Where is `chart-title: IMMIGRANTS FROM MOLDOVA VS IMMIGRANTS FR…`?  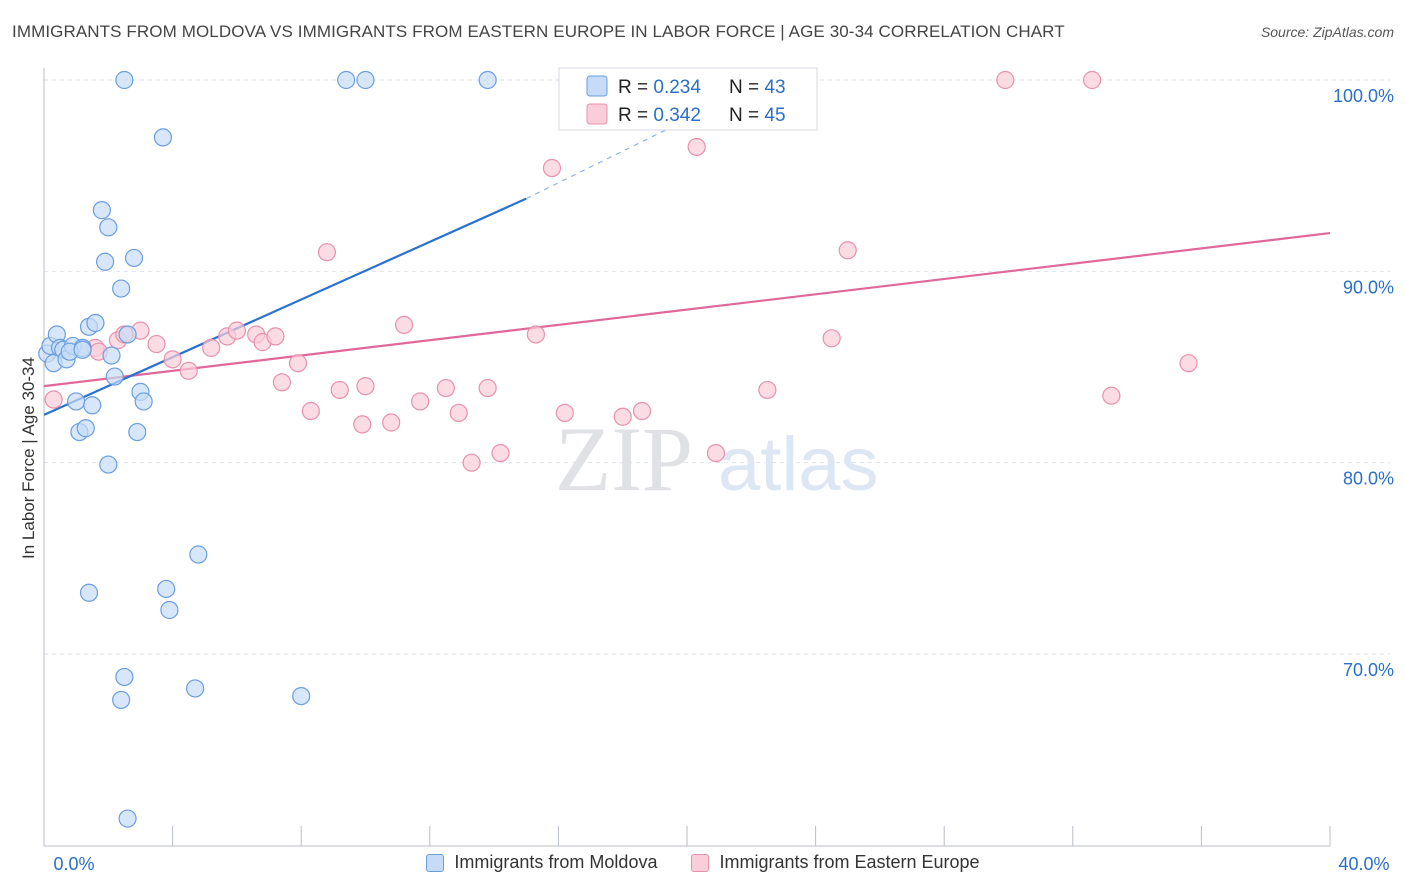 chart-title: IMMIGRANTS FROM MOLDOVA VS IMMIGRANTS FR… is located at coordinates (538, 31).